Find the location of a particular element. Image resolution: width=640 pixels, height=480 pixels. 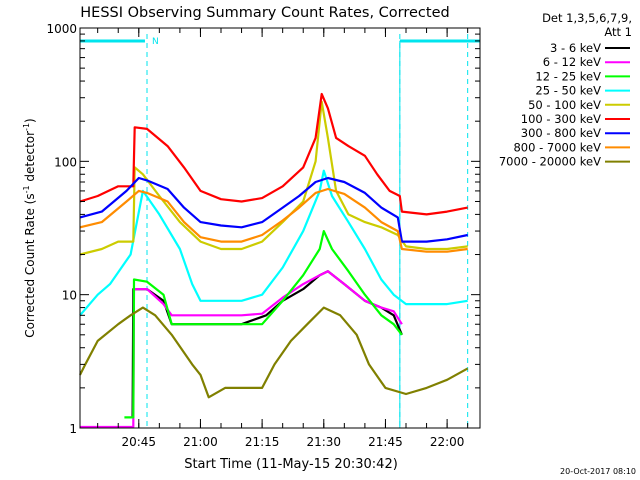

x-tick-label-1: 21:00 is located at coordinates (200, 442).